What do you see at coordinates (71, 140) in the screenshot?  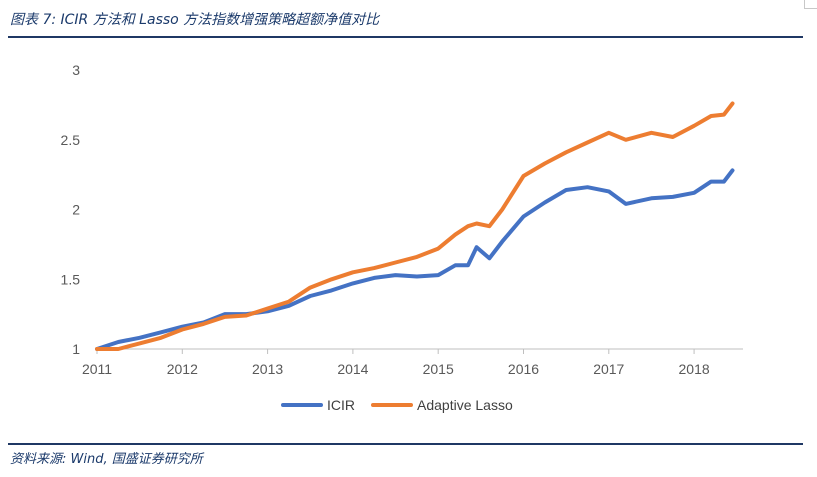 I see `y-tick-label: 2.5` at bounding box center [71, 140].